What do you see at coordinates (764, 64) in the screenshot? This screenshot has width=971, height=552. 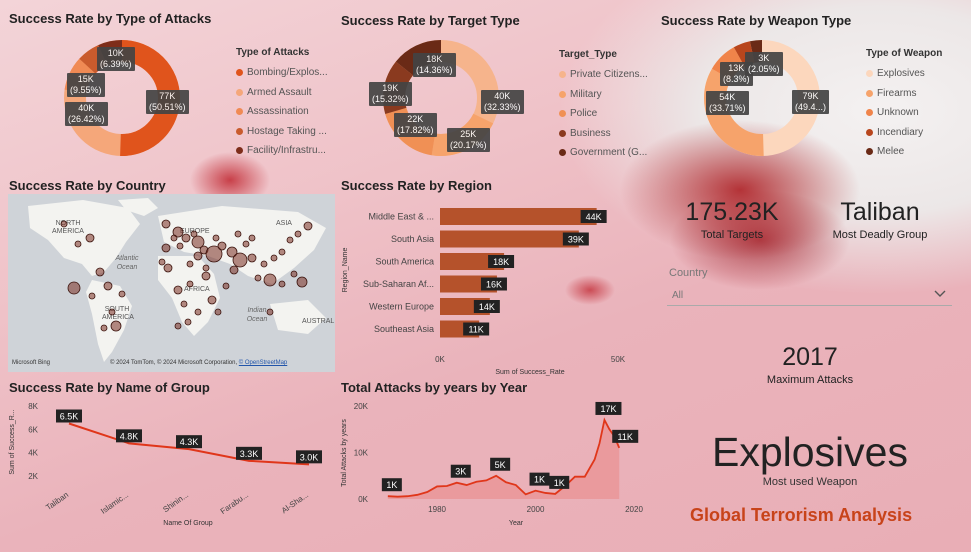 I see `weapon-label-incendiary: 3K (2.05%)` at bounding box center [764, 64].